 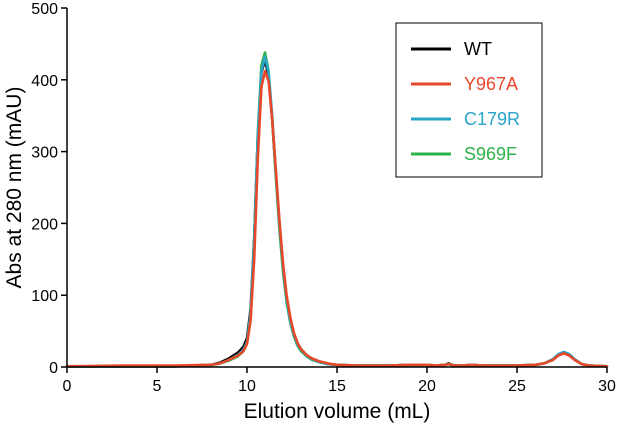 I want to click on y-tick-label: 0, so click(x=53, y=368).